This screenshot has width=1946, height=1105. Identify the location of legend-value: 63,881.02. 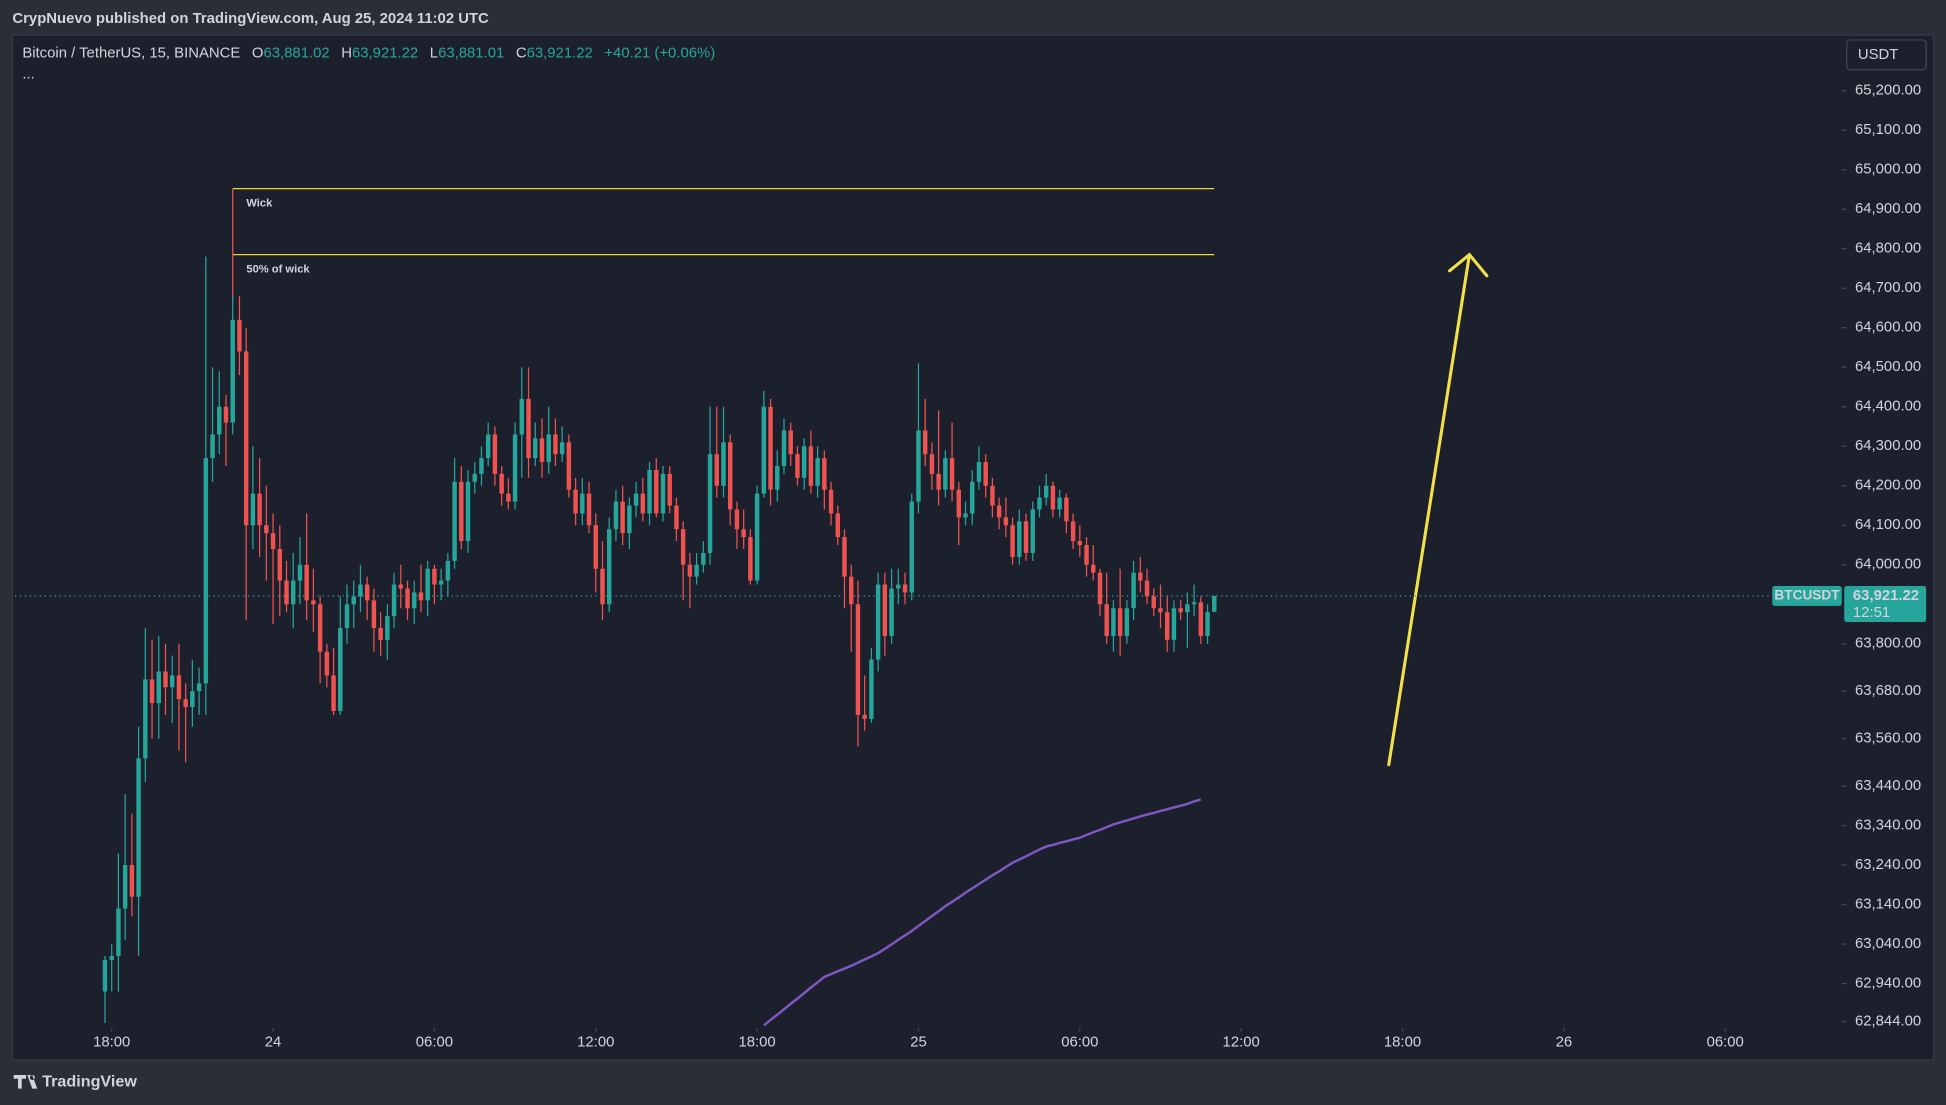
(296, 54).